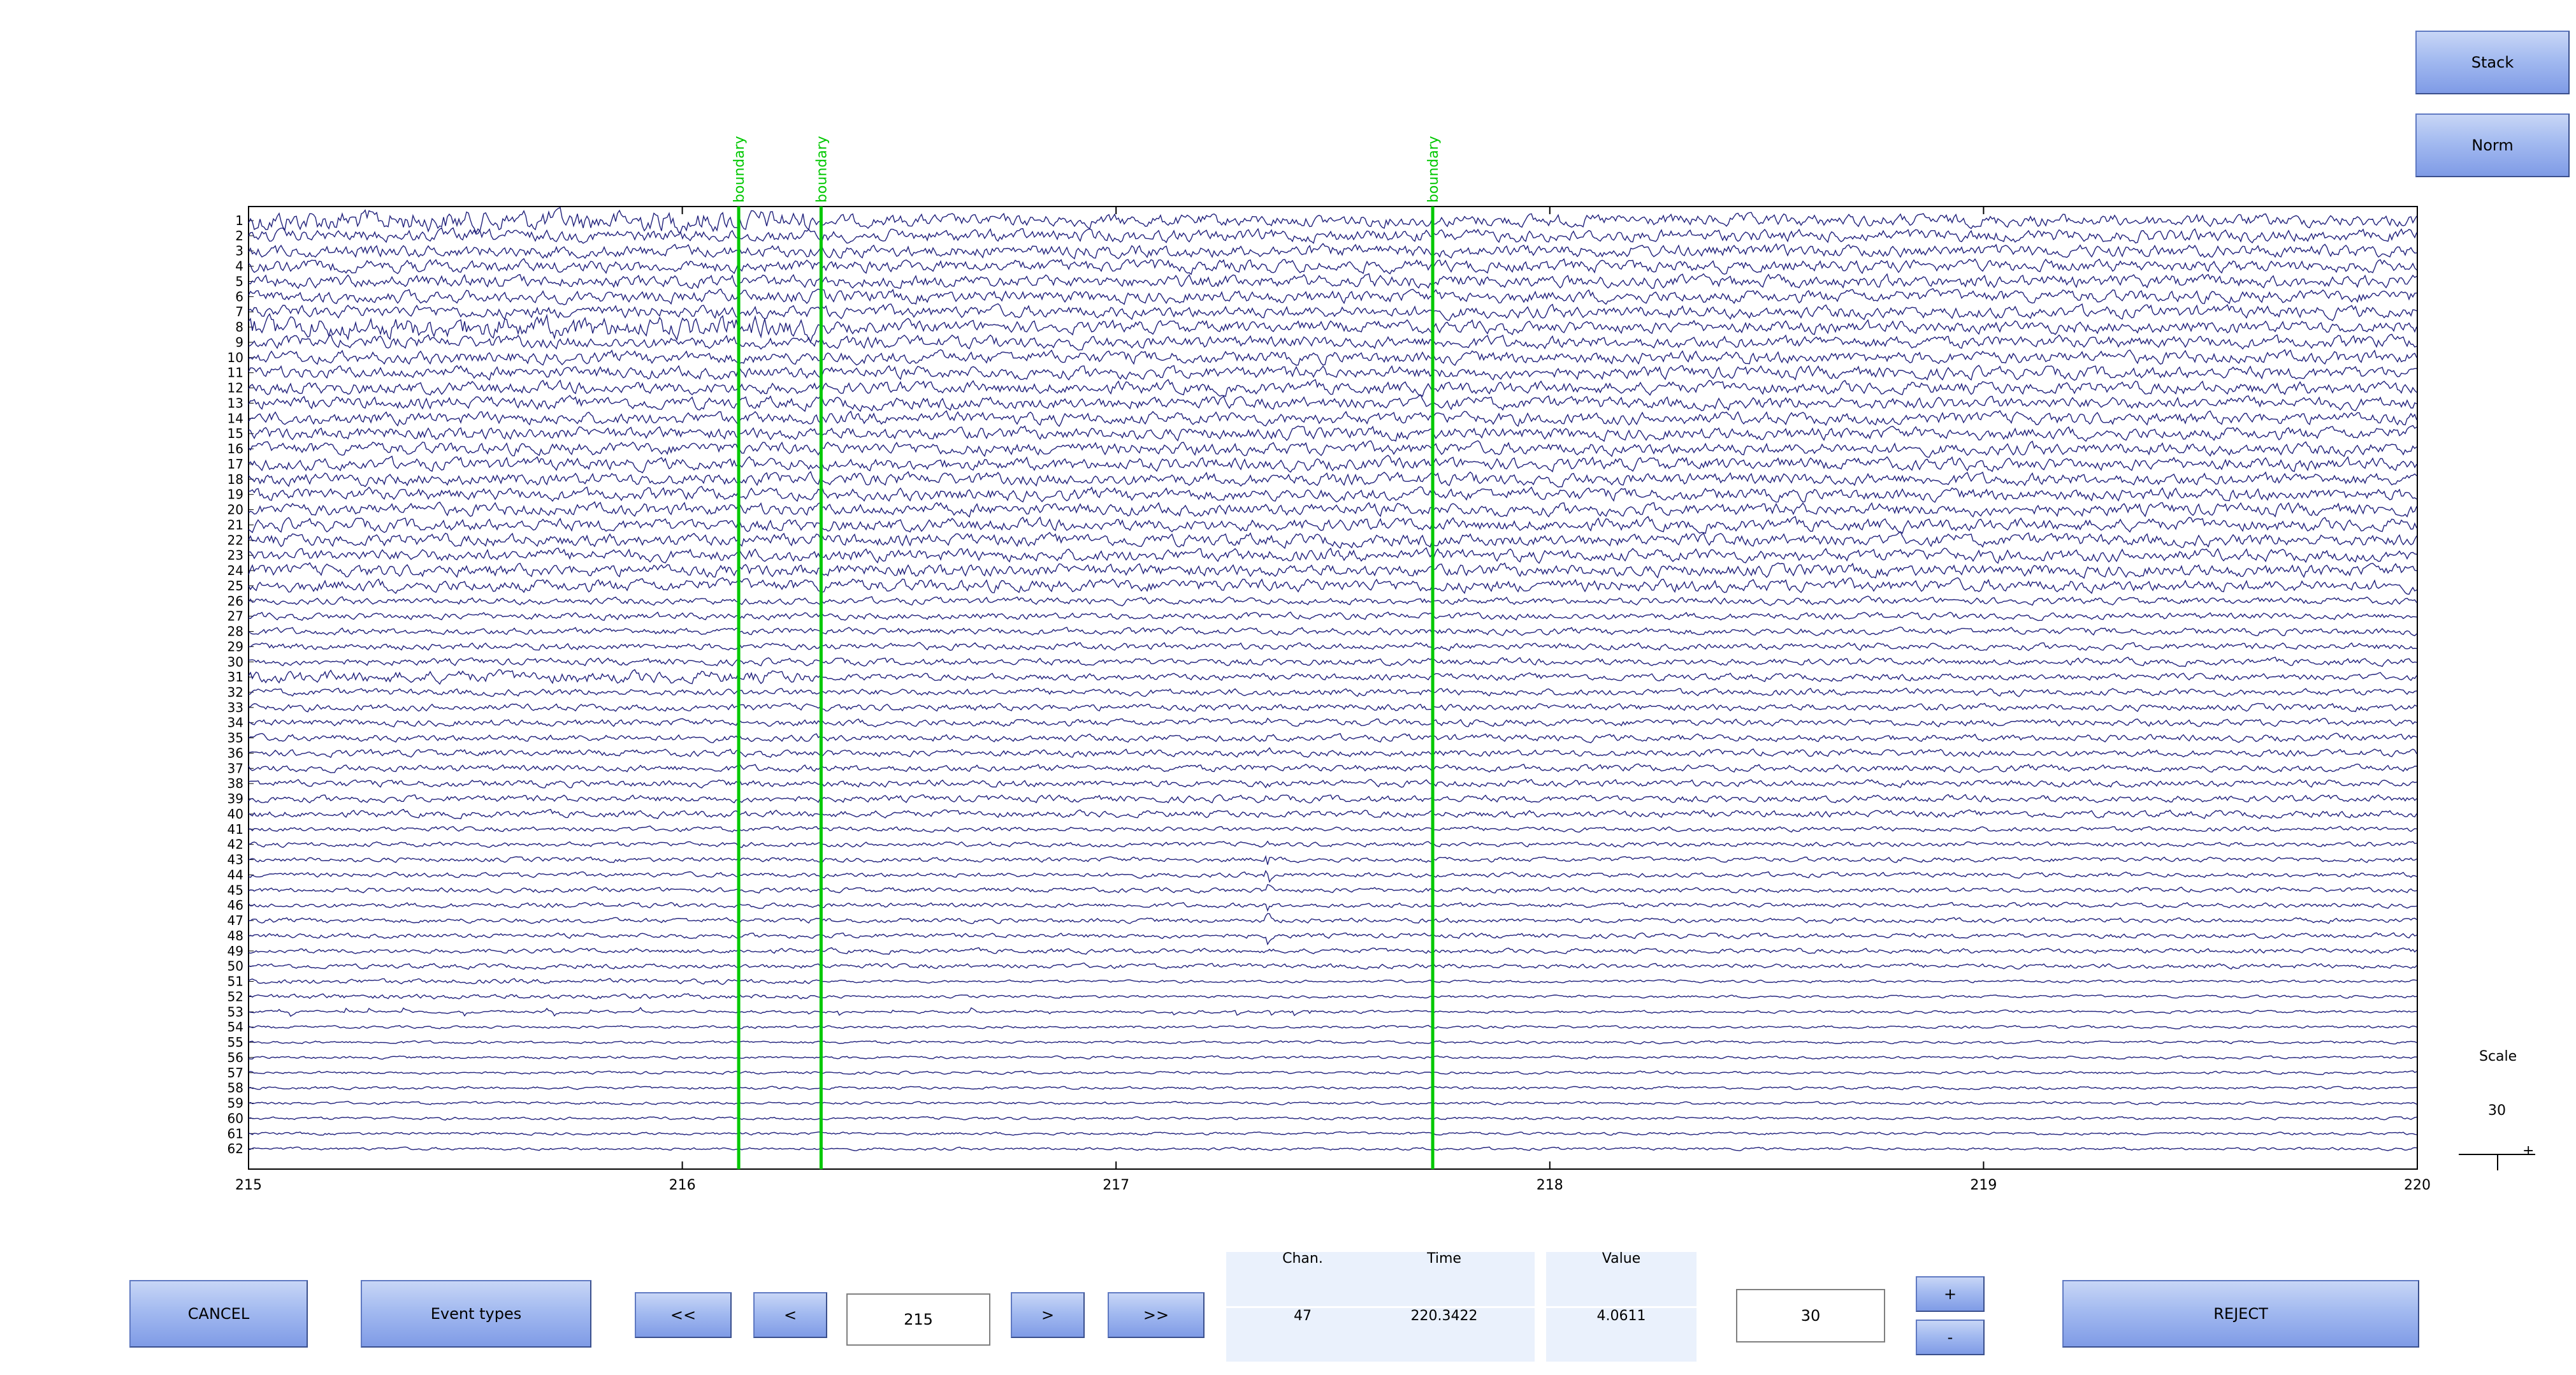  What do you see at coordinates (235, 631) in the screenshot?
I see `channel-label: 28` at bounding box center [235, 631].